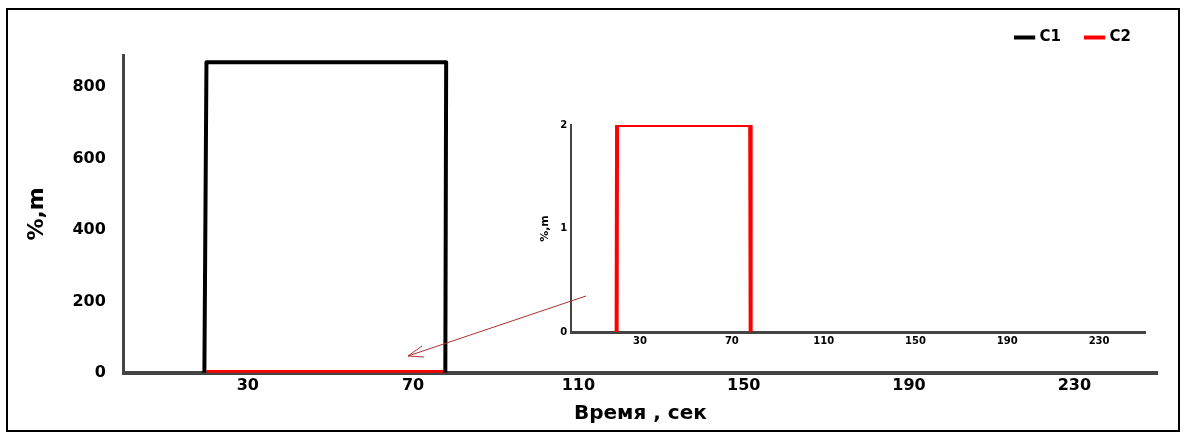 The height and width of the screenshot is (434, 1187). I want to click on y-tick-label: 200, so click(89, 300).